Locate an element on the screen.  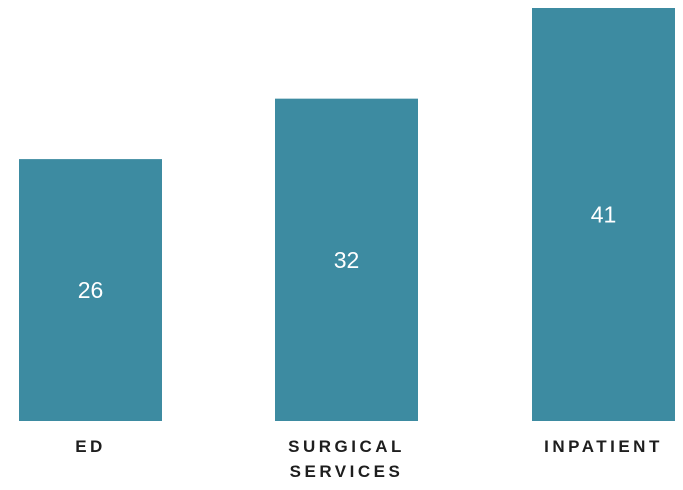
category-label-1-line-1: SERVICES is located at coordinates (347, 471).